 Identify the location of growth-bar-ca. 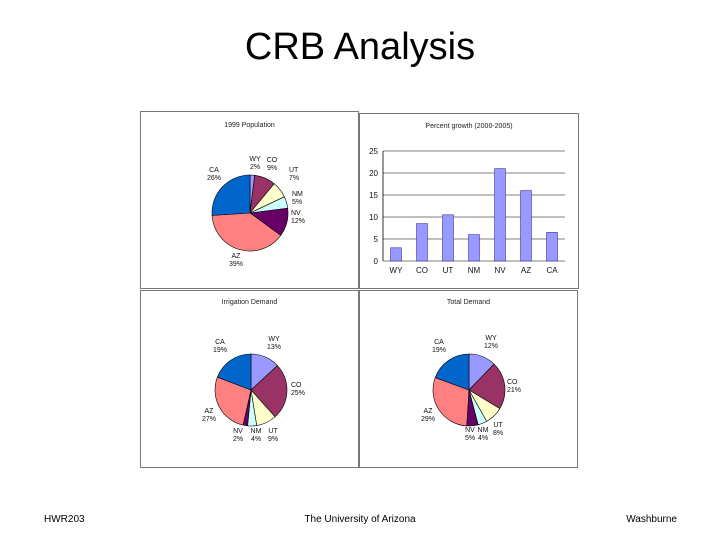
(552, 247).